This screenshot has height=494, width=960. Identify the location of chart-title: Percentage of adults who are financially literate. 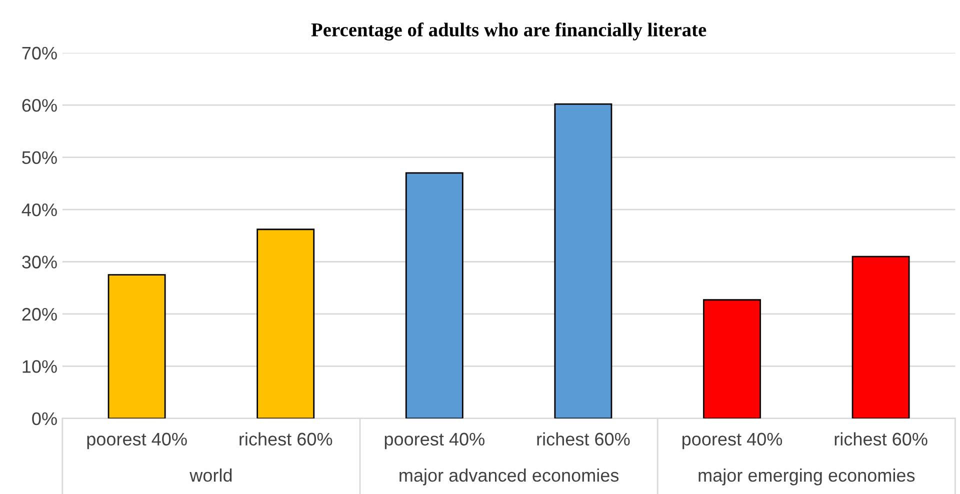
(508, 31).